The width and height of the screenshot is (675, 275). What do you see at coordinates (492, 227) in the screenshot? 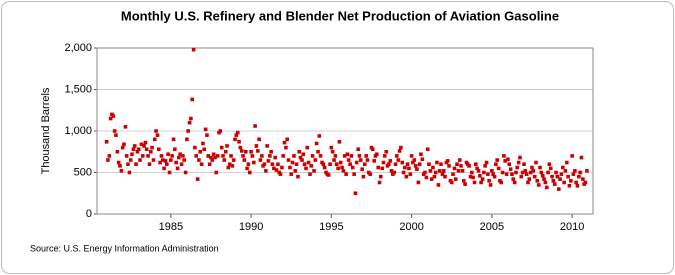
I see `x-tick-label: 2005` at bounding box center [492, 227].